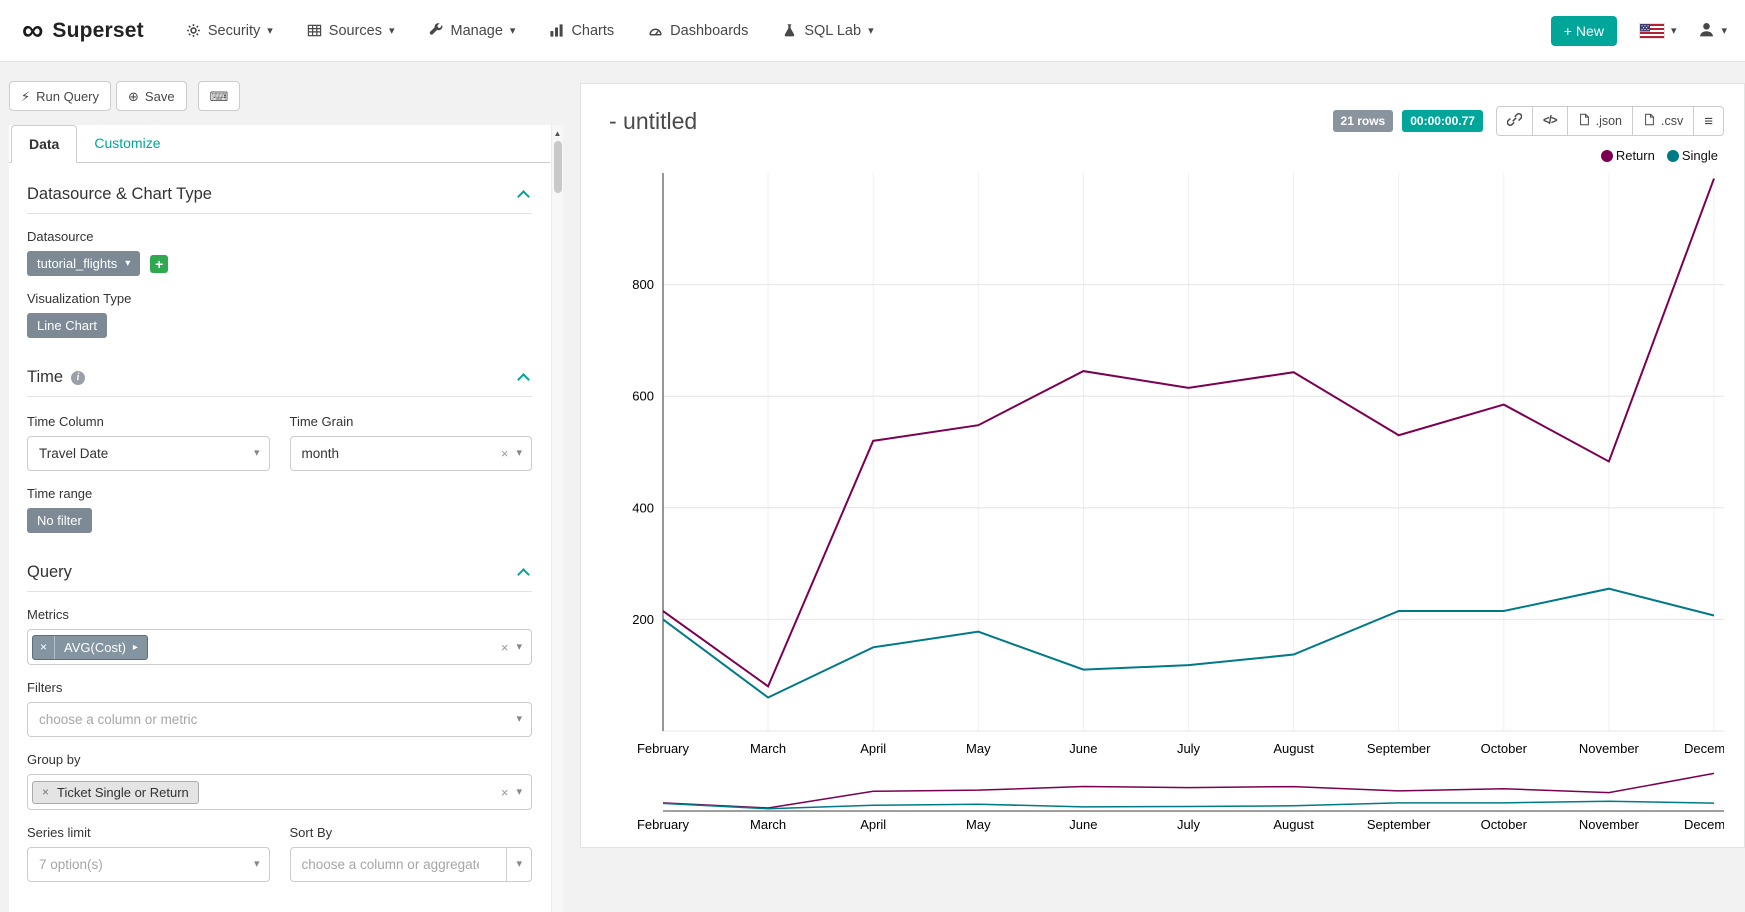 This screenshot has width=1745, height=912. I want to click on chart-header-controls: 21 rows 00:00:00.77 </> .json ., so click(1528, 121).